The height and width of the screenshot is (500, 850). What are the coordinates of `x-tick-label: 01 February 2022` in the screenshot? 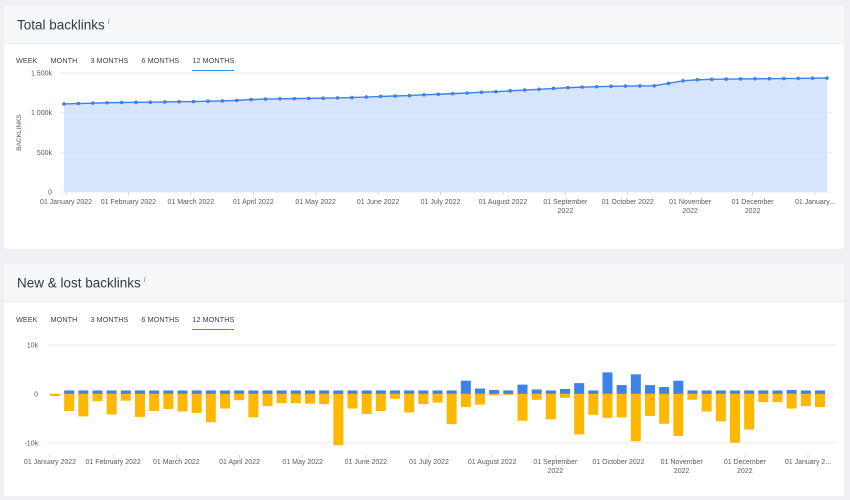 It's located at (128, 202).